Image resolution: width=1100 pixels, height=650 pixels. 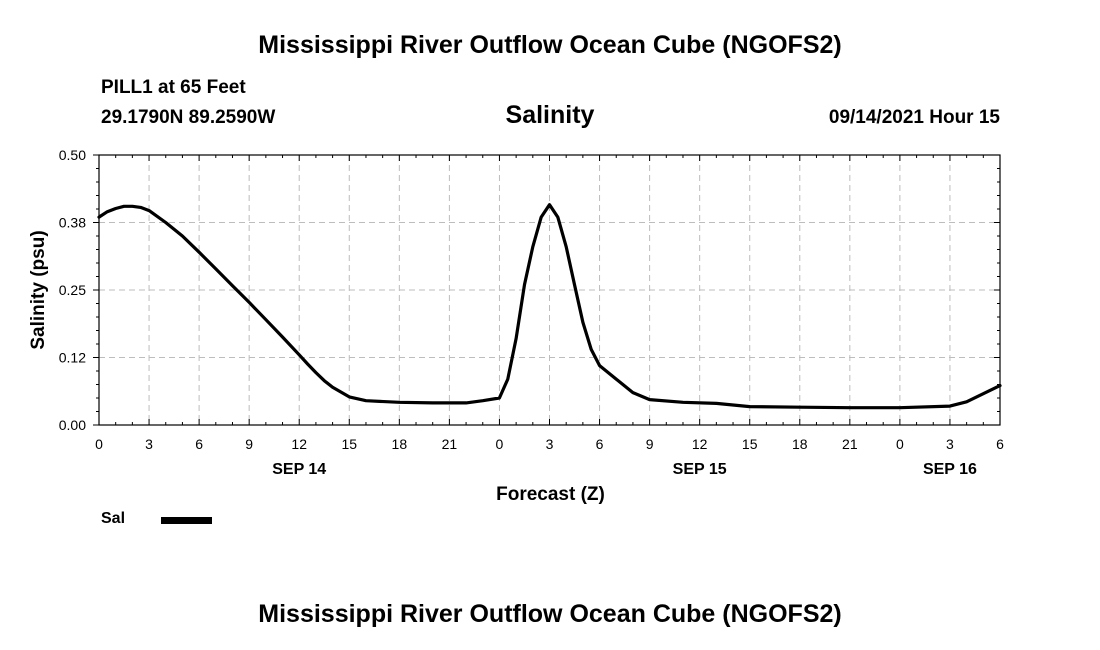 What do you see at coordinates (72, 290) in the screenshot?
I see `y-tick-label: 0.25` at bounding box center [72, 290].